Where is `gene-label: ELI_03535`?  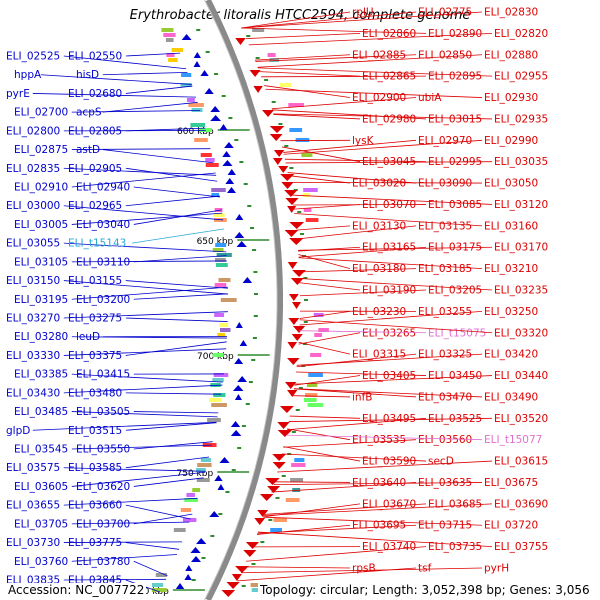 gene-label: ELI_03535 is located at coordinates (379, 440).